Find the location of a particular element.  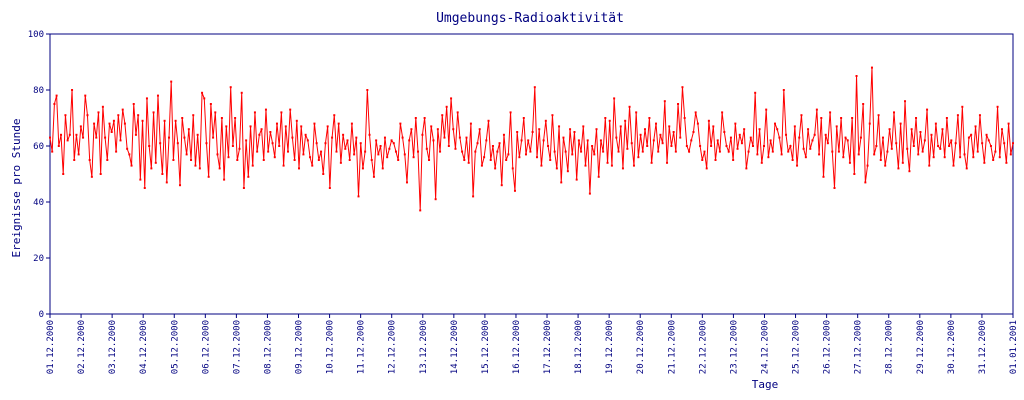

x-tick-label: 17.12.2000 is located at coordinates (548, 347).